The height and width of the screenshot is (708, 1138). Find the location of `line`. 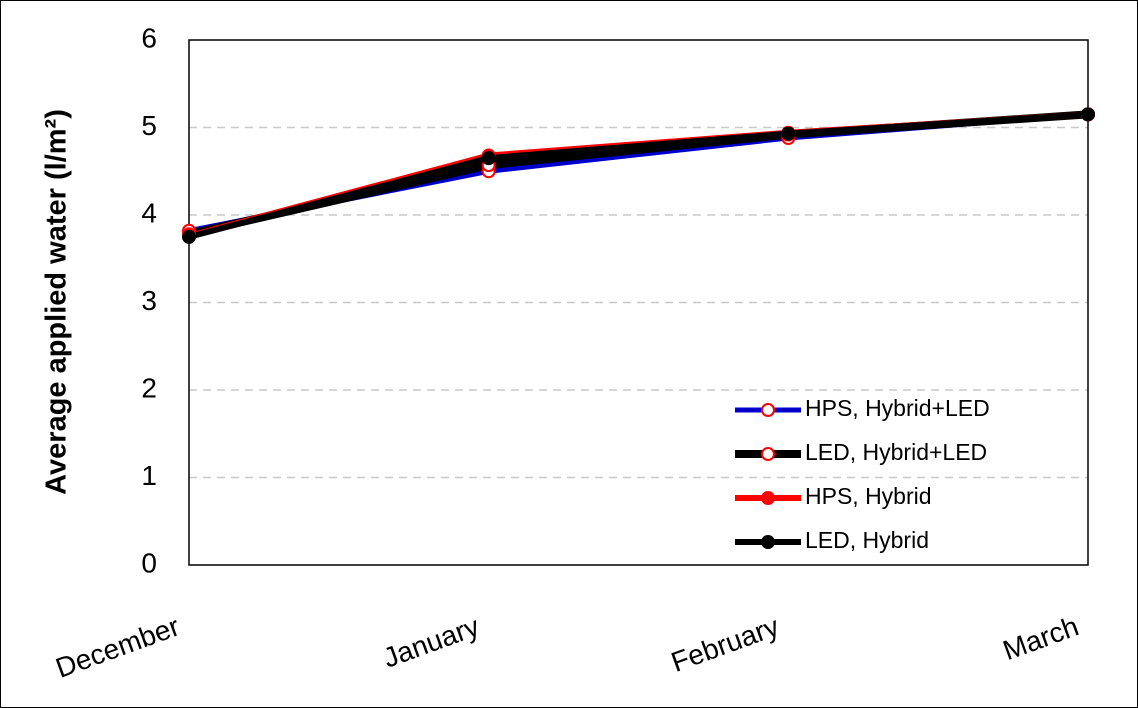

line is located at coordinates (638, 175).